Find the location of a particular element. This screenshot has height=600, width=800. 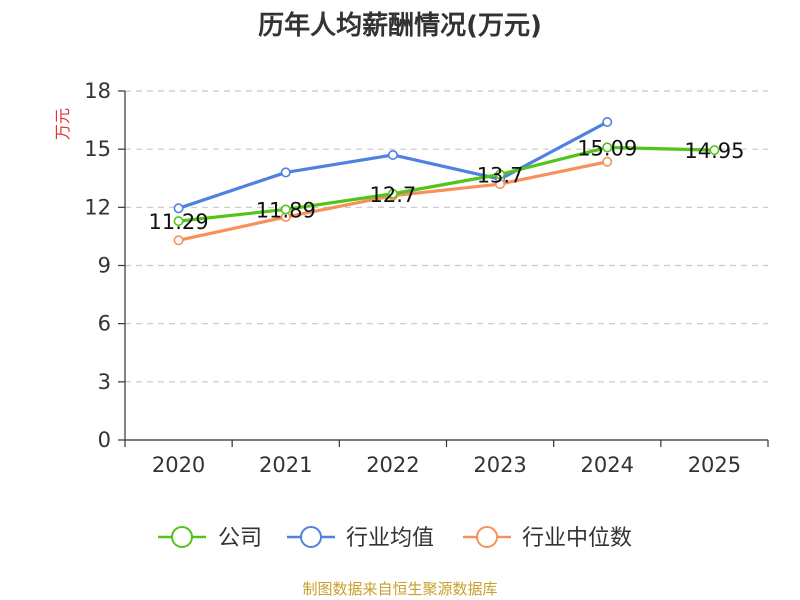

y-tick-label: 18 is located at coordinates (97, 91).